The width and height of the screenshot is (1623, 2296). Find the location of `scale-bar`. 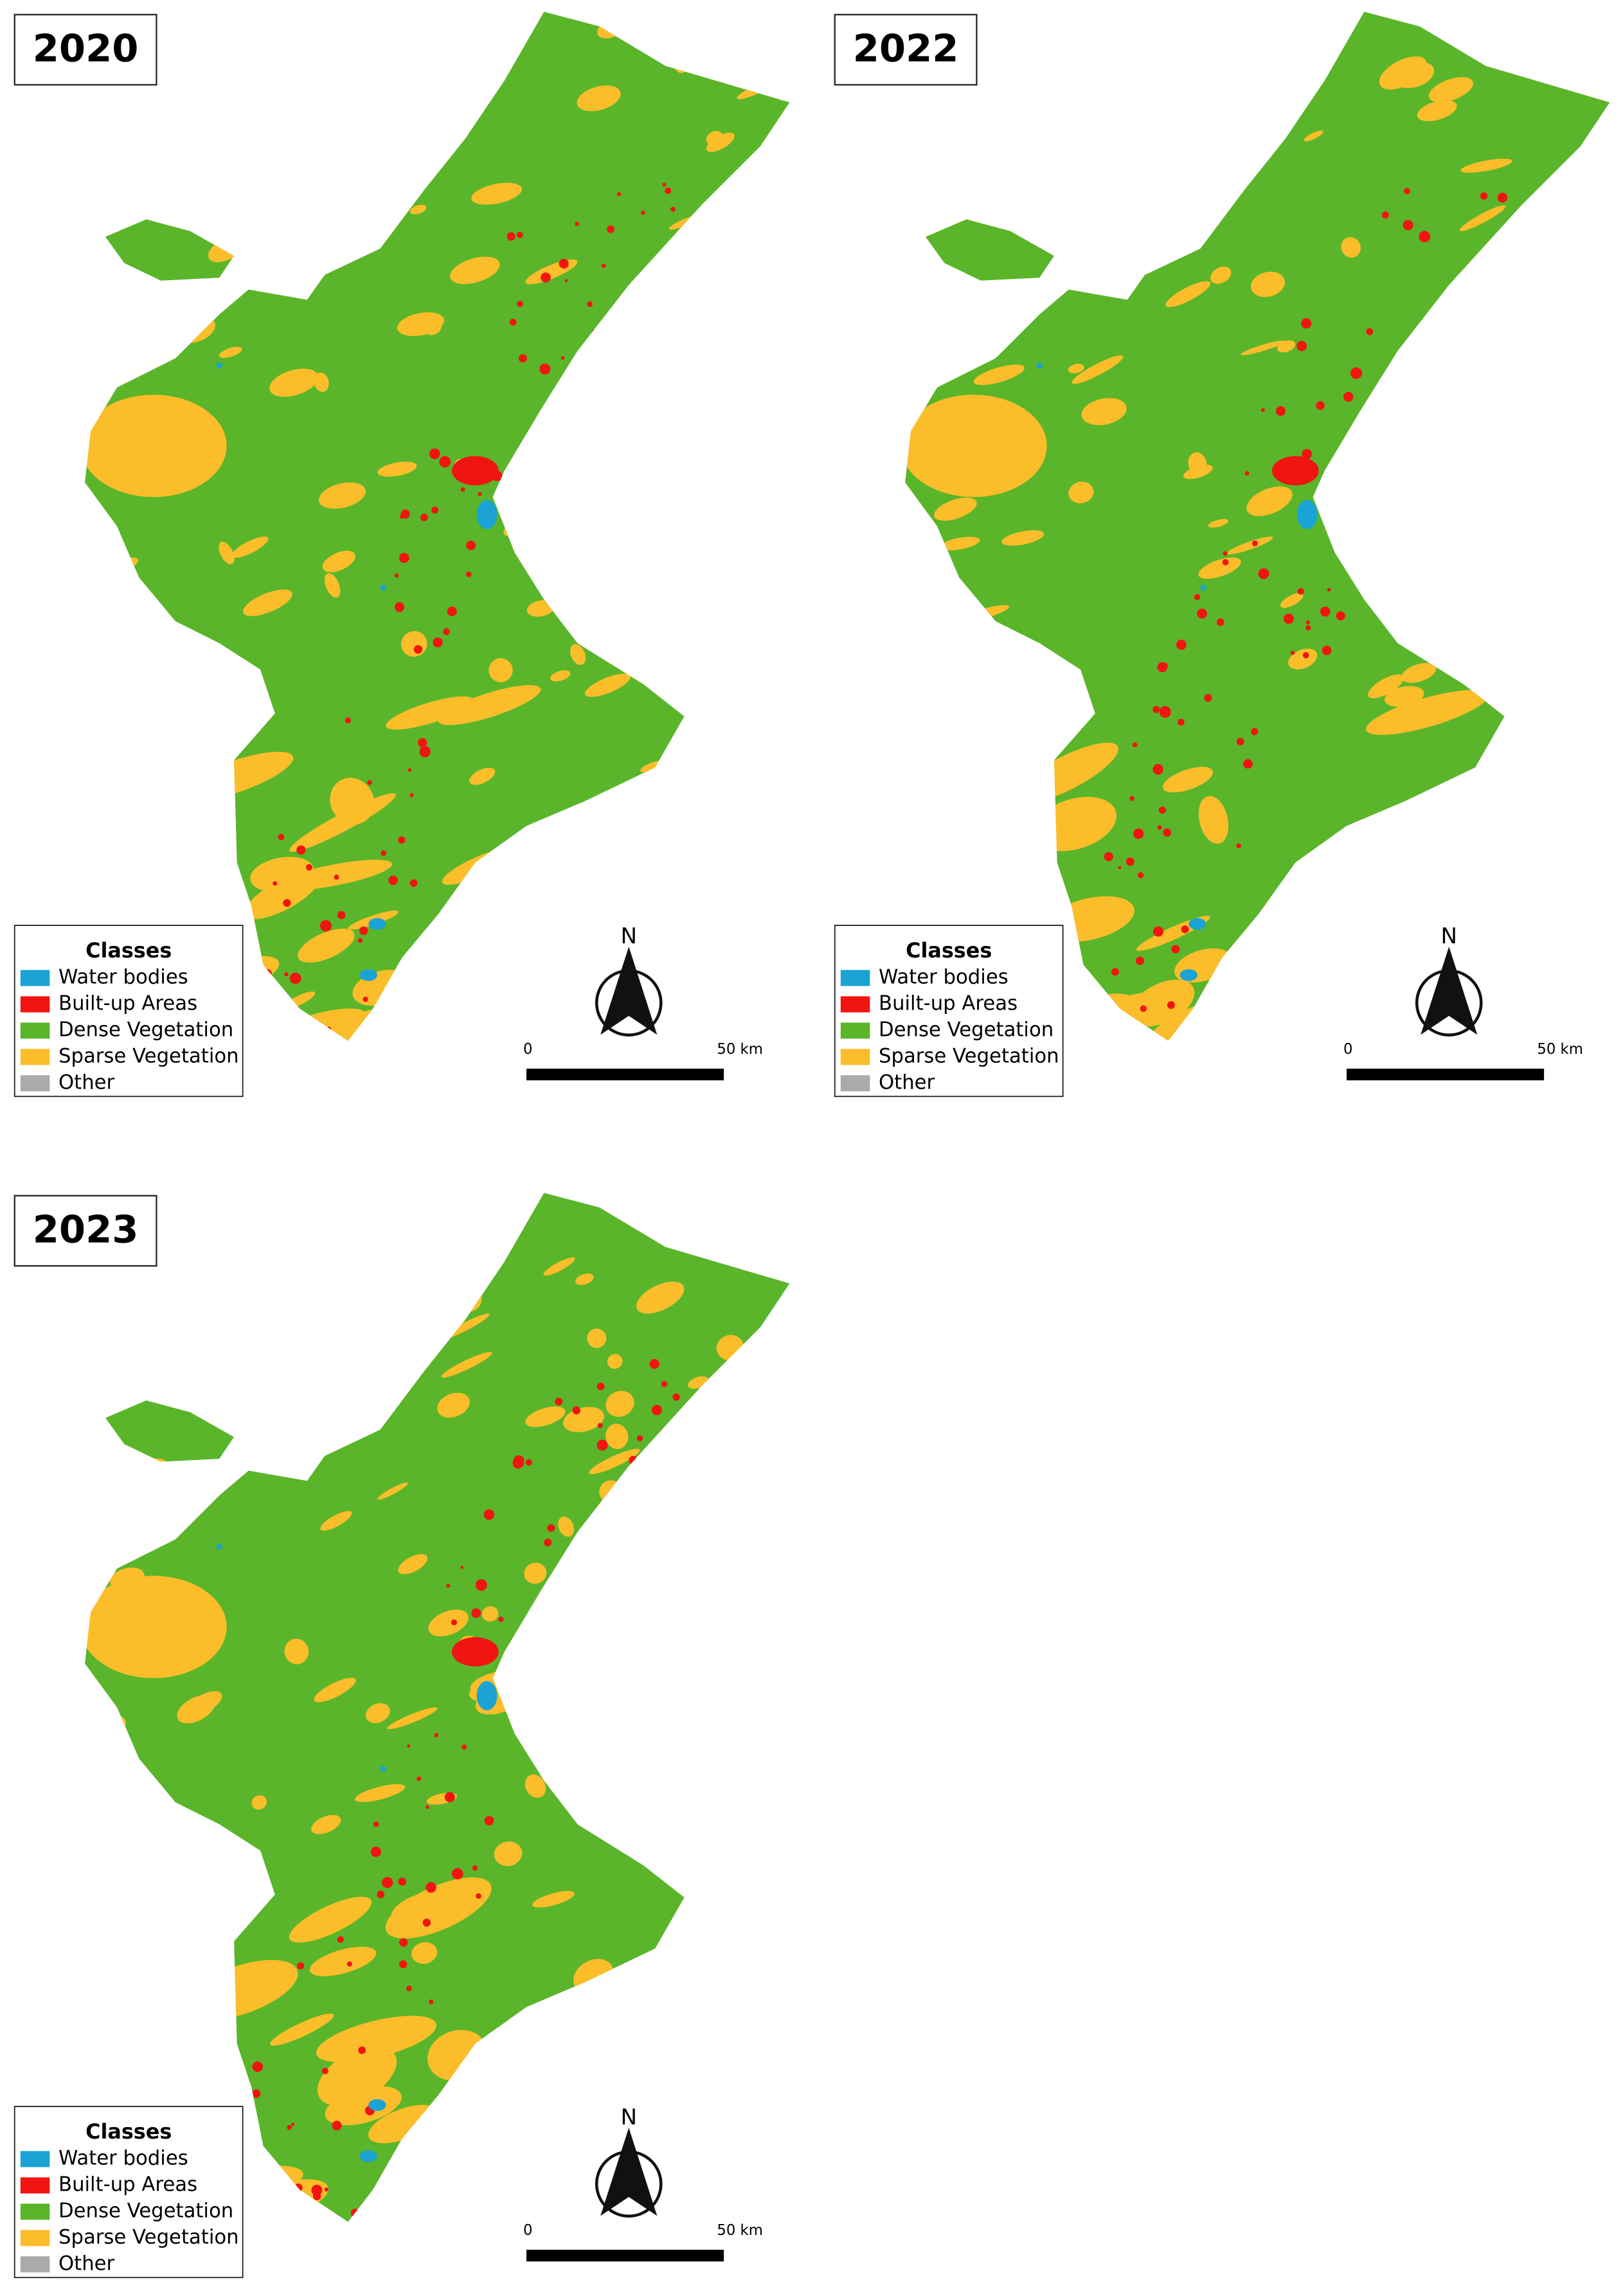

scale-bar is located at coordinates (1446, 1075).